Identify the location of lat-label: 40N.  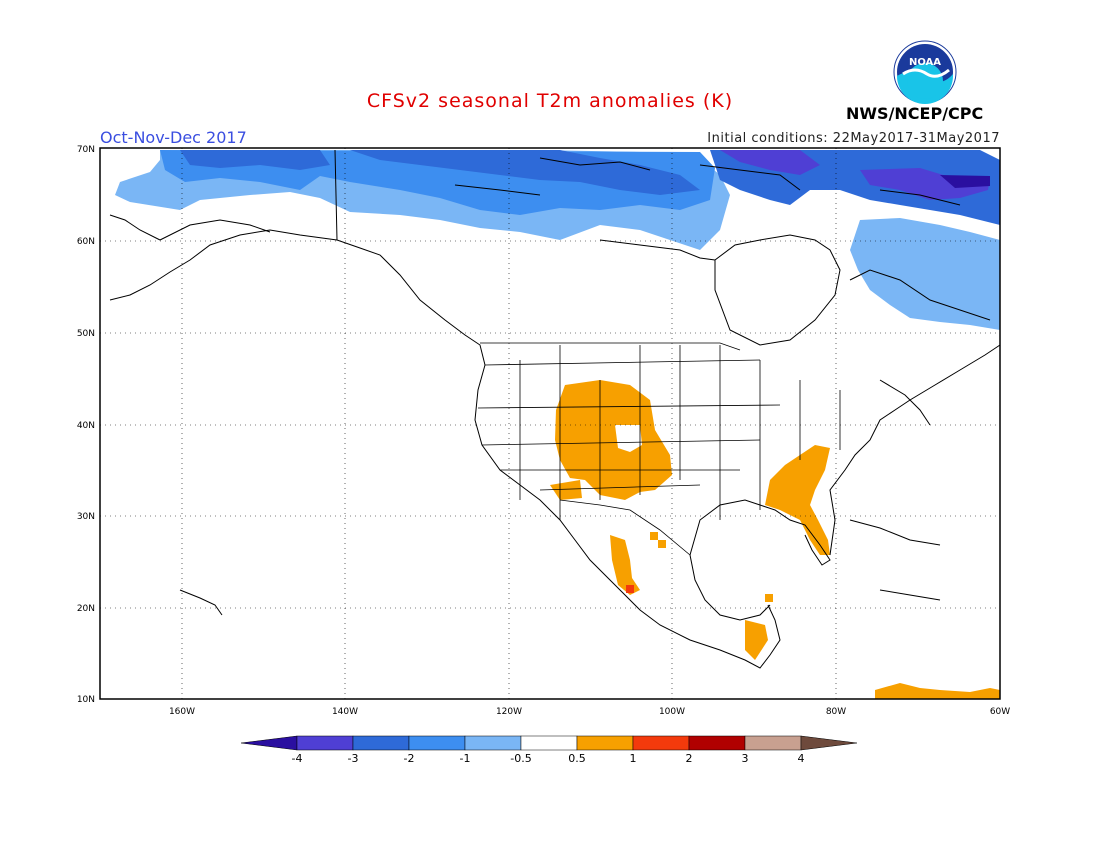
(86, 426).